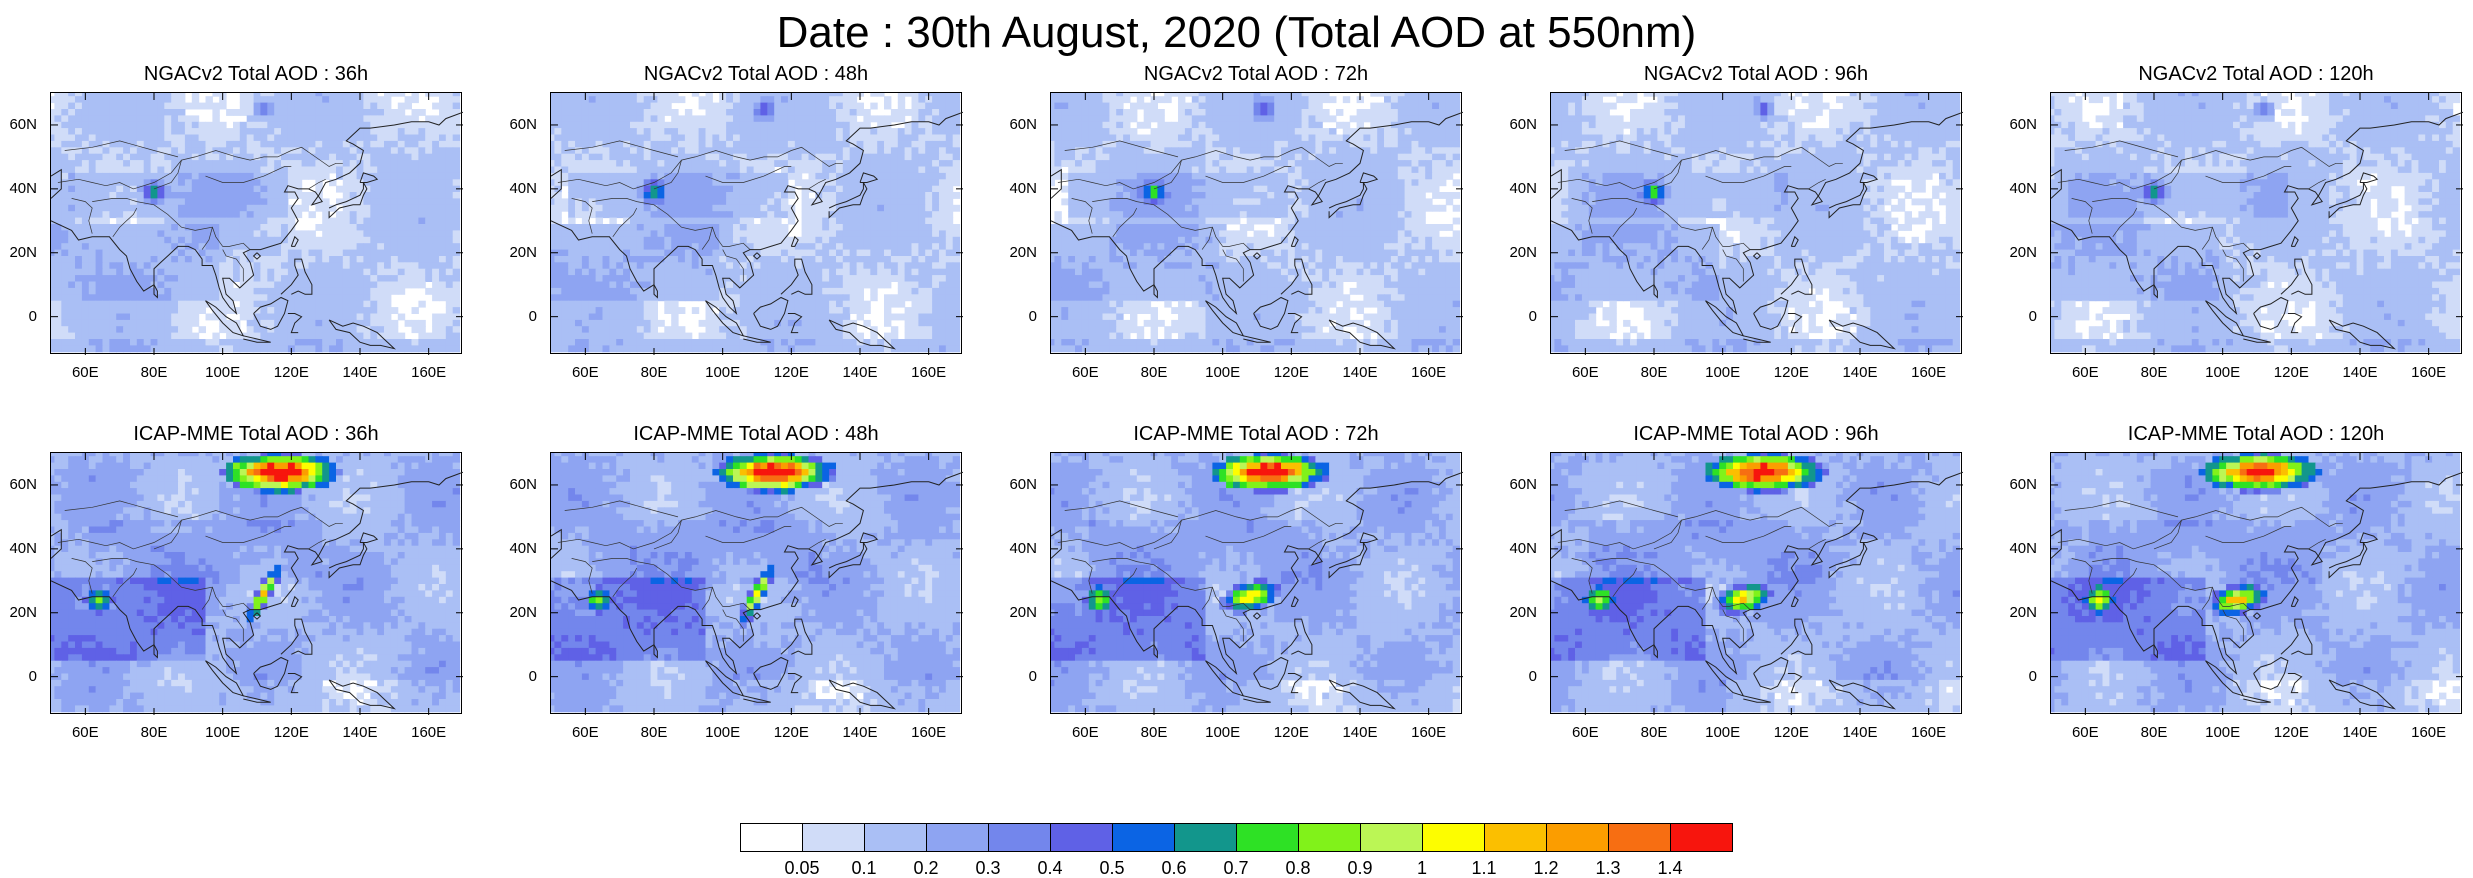  I want to click on lon-tick-label: 80E, so click(154, 373).